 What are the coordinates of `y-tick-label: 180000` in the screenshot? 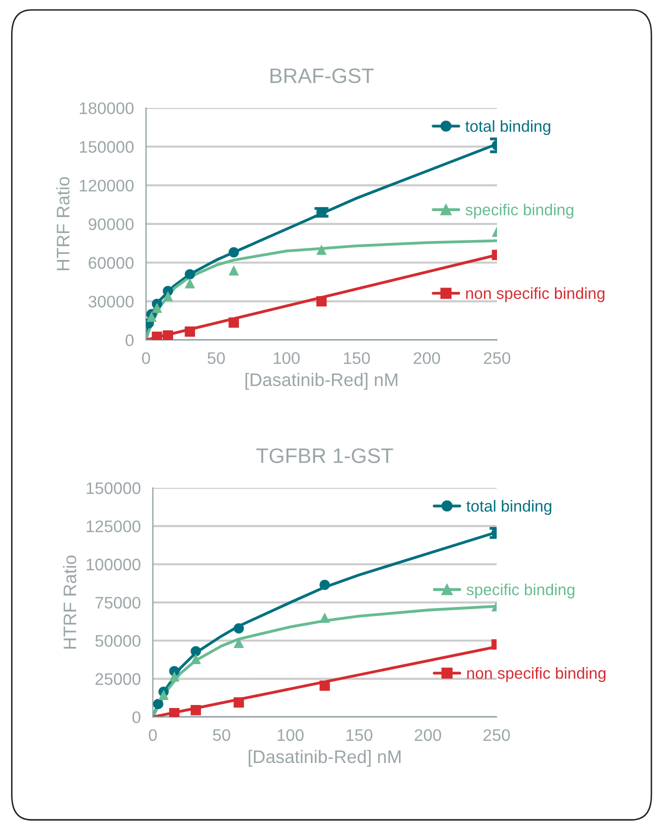 It's located at (107, 108).